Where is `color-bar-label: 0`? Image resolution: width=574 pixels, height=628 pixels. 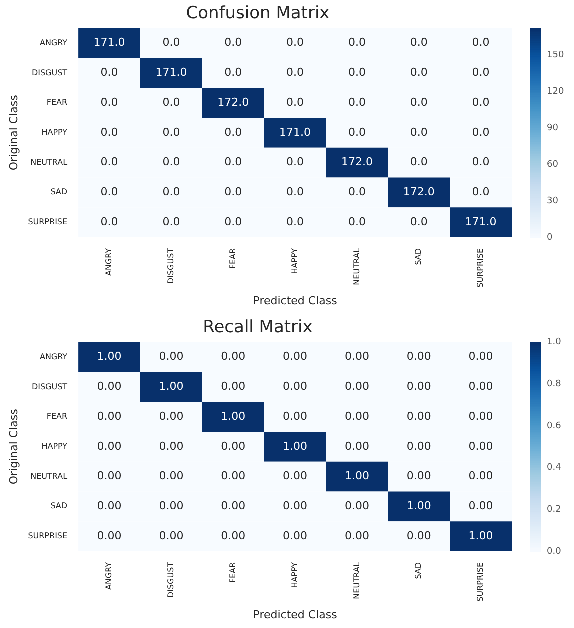
color-bar-label: 0 is located at coordinates (550, 237).